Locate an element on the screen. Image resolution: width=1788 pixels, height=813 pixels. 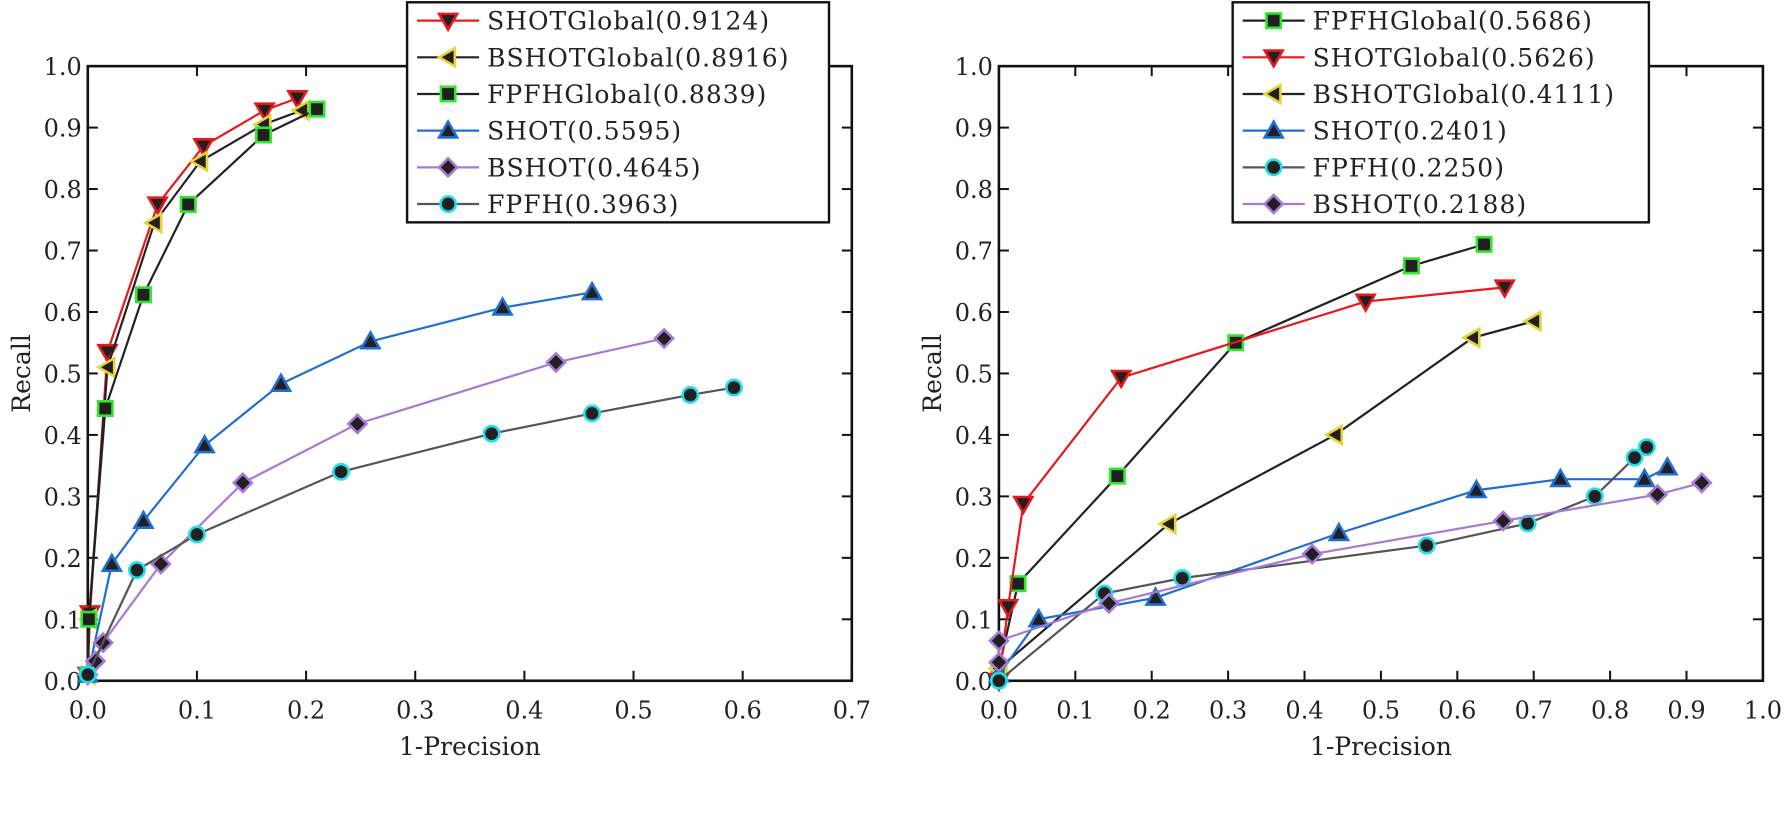
x-tick-label: 0.1 is located at coordinates (1075, 710).